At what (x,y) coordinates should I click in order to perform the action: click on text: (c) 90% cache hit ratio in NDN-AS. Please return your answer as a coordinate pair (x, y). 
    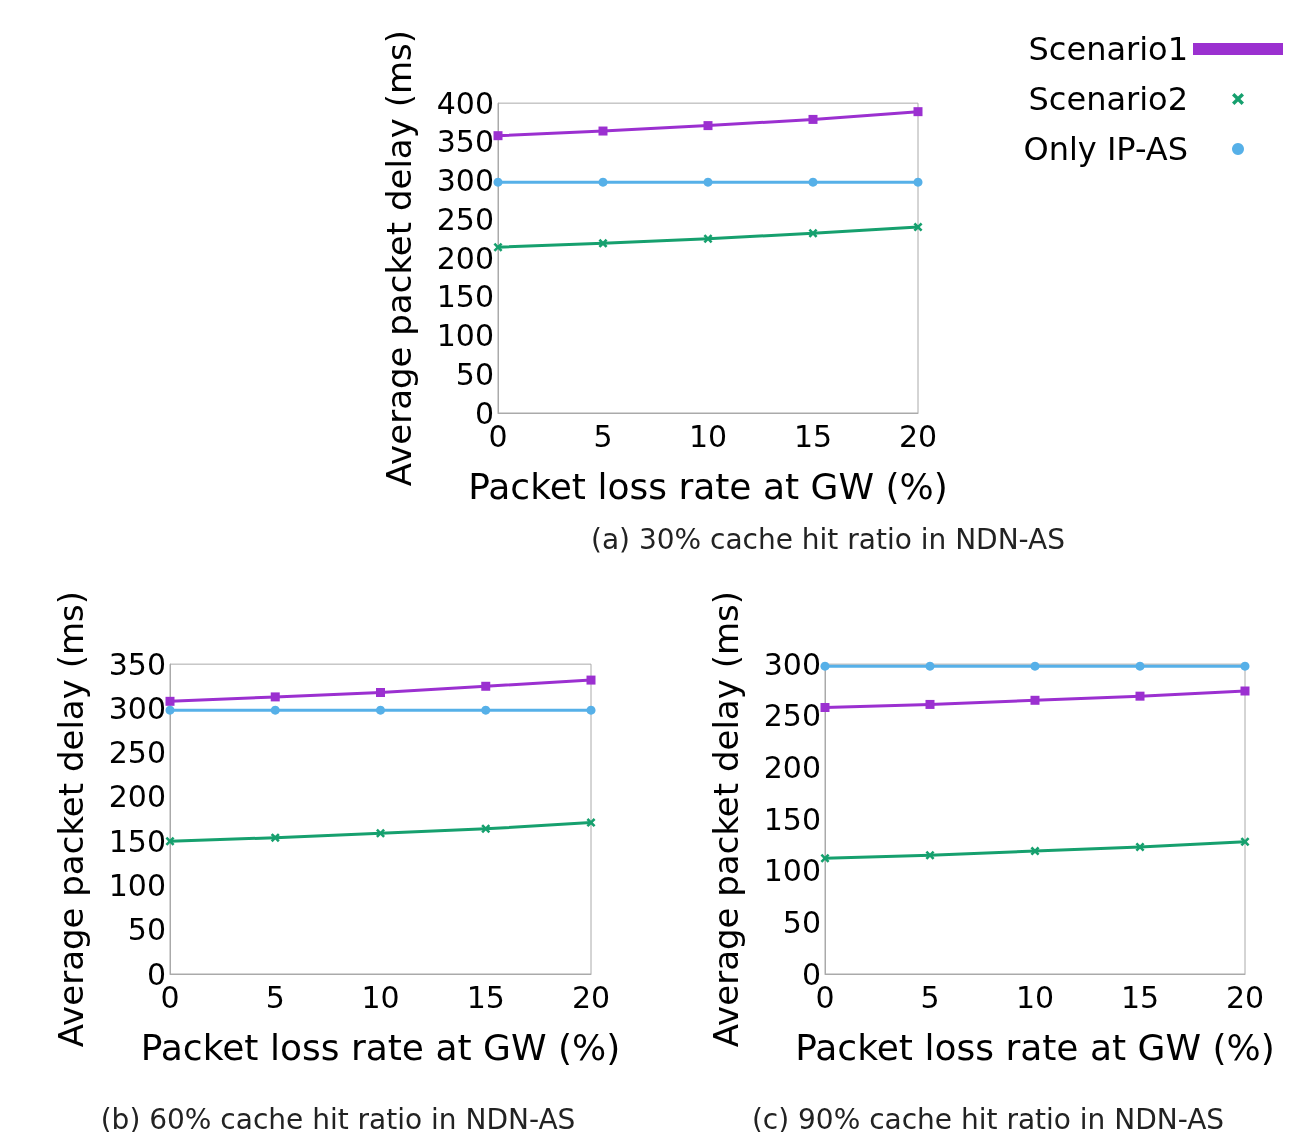
    Looking at the image, I should click on (988, 1117).